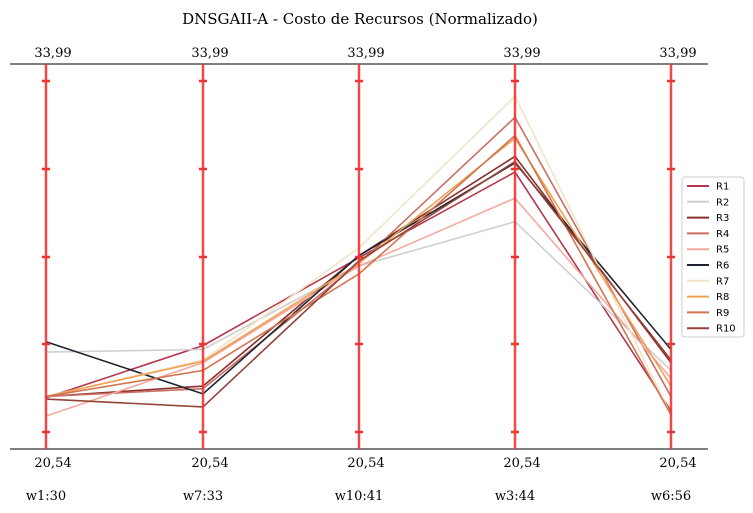 Image resolution: width=753 pixels, height=513 pixels. Describe the element at coordinates (671, 496) in the screenshot. I see `axis-name-label: w6:56` at that location.